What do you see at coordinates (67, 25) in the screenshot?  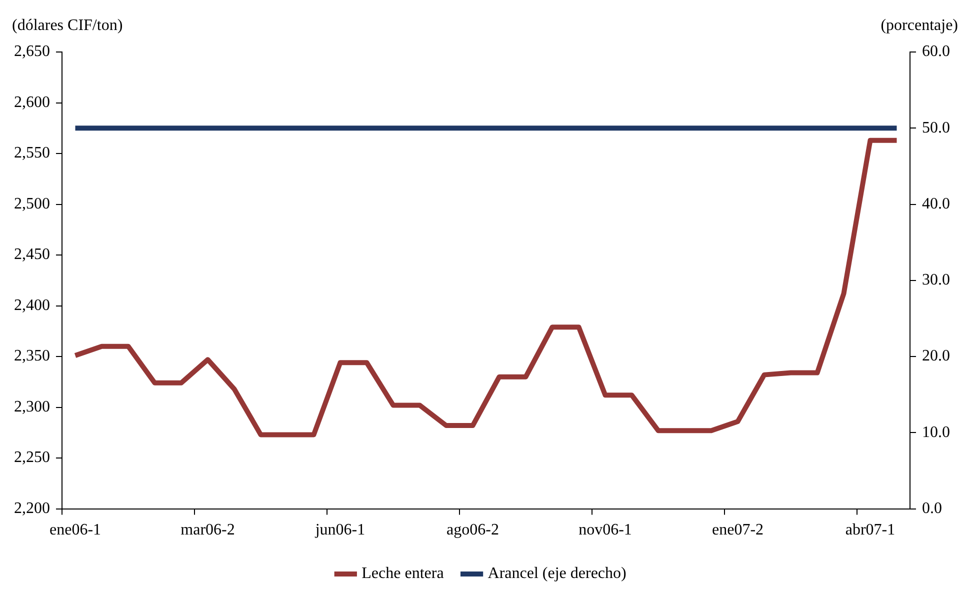 I see `y-axis-title: (dólares CIF/ton)` at bounding box center [67, 25].